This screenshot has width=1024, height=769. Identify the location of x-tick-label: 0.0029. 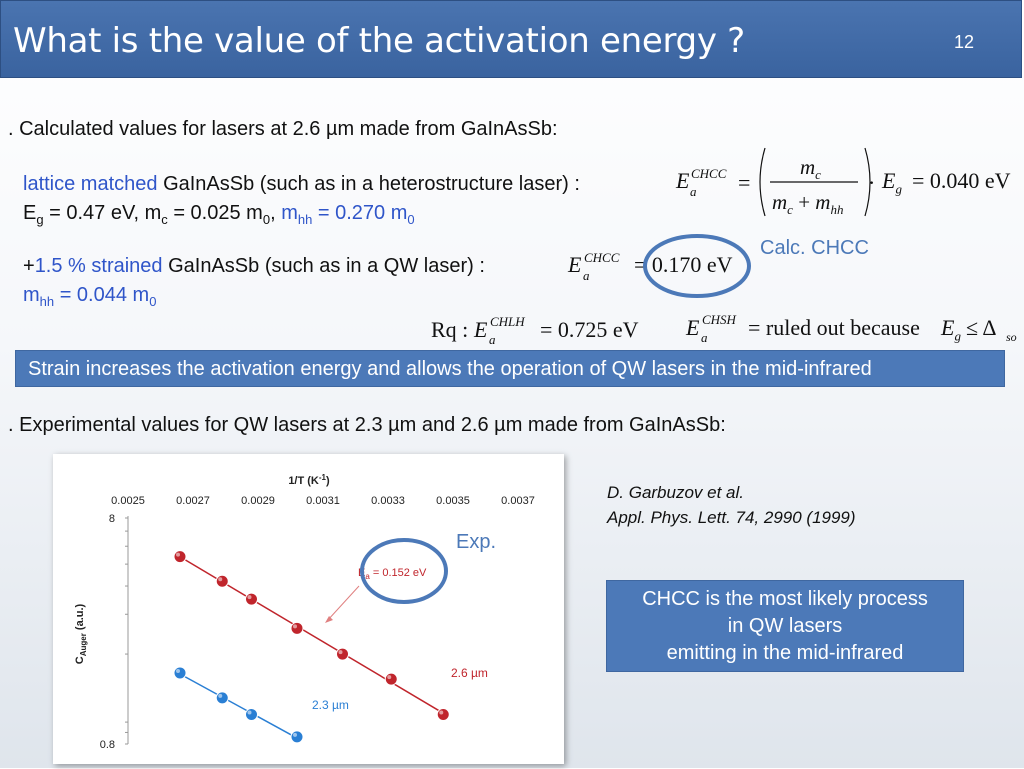
(258, 501).